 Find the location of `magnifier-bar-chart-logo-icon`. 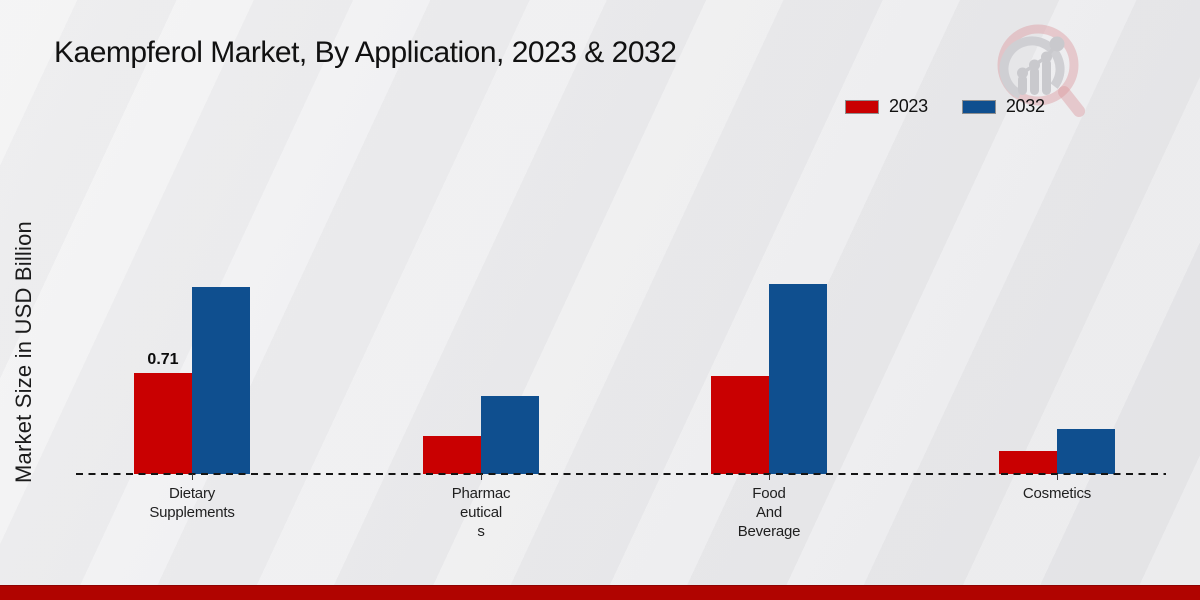

magnifier-bar-chart-logo-icon is located at coordinates (1041, 70).